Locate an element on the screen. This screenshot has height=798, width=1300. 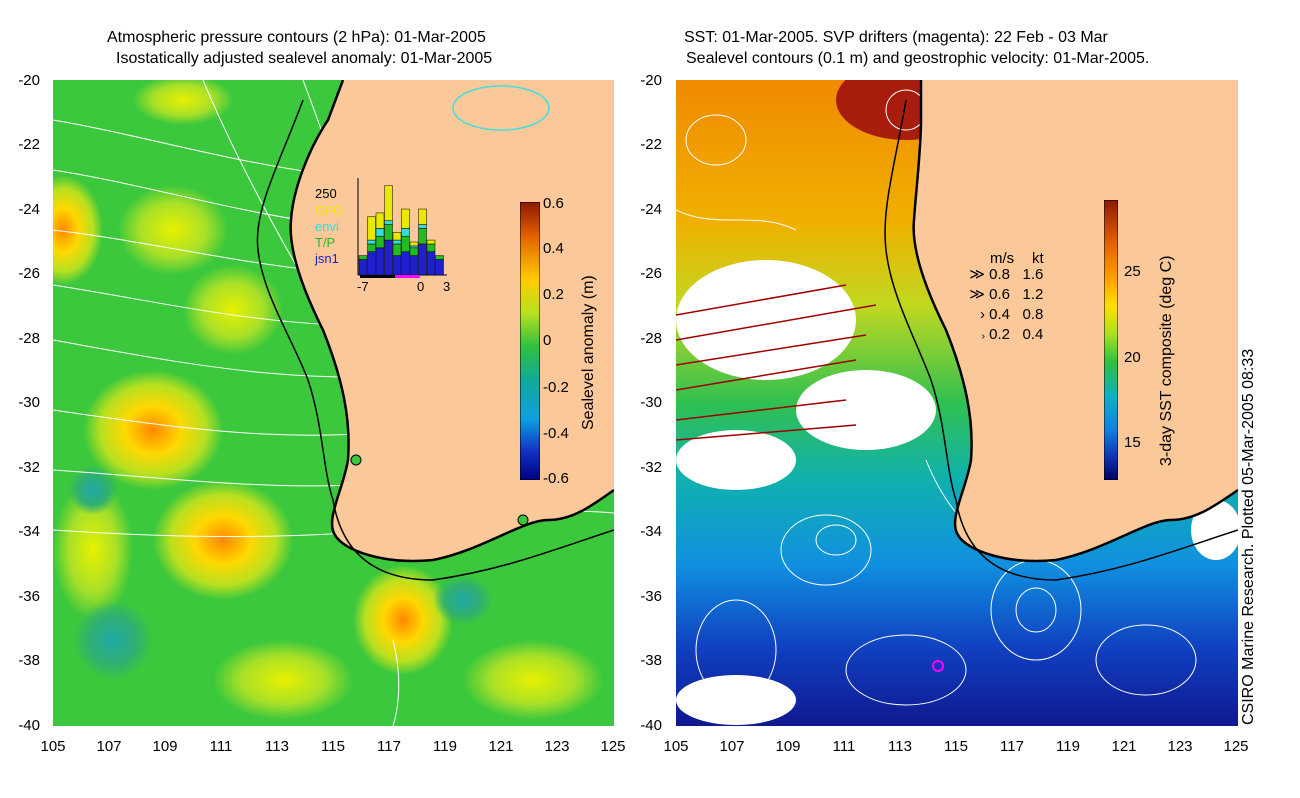
right-x-tick: 123 is located at coordinates (1180, 746).